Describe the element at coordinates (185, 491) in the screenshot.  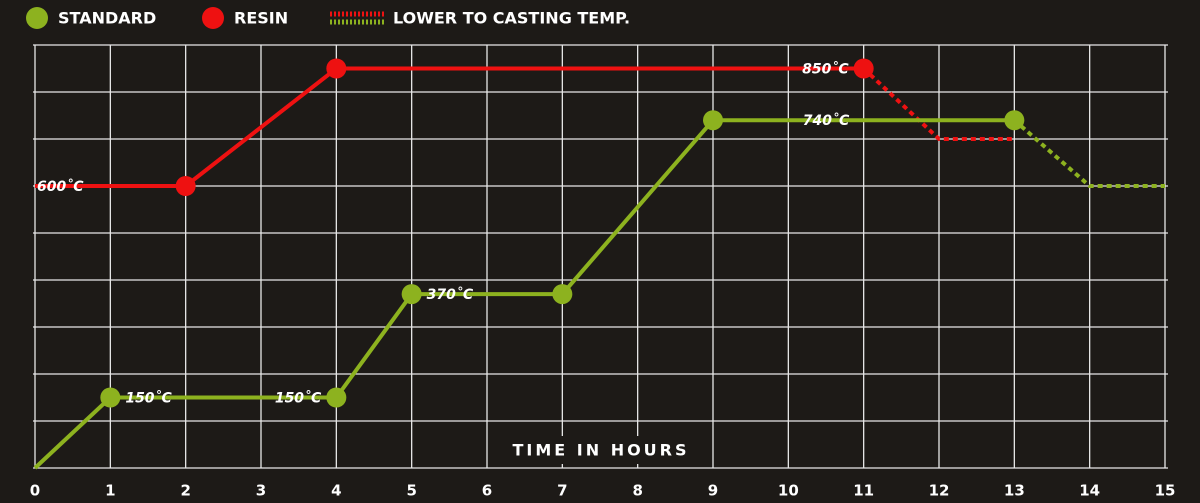
I see `x-tick-label: 2` at that location.